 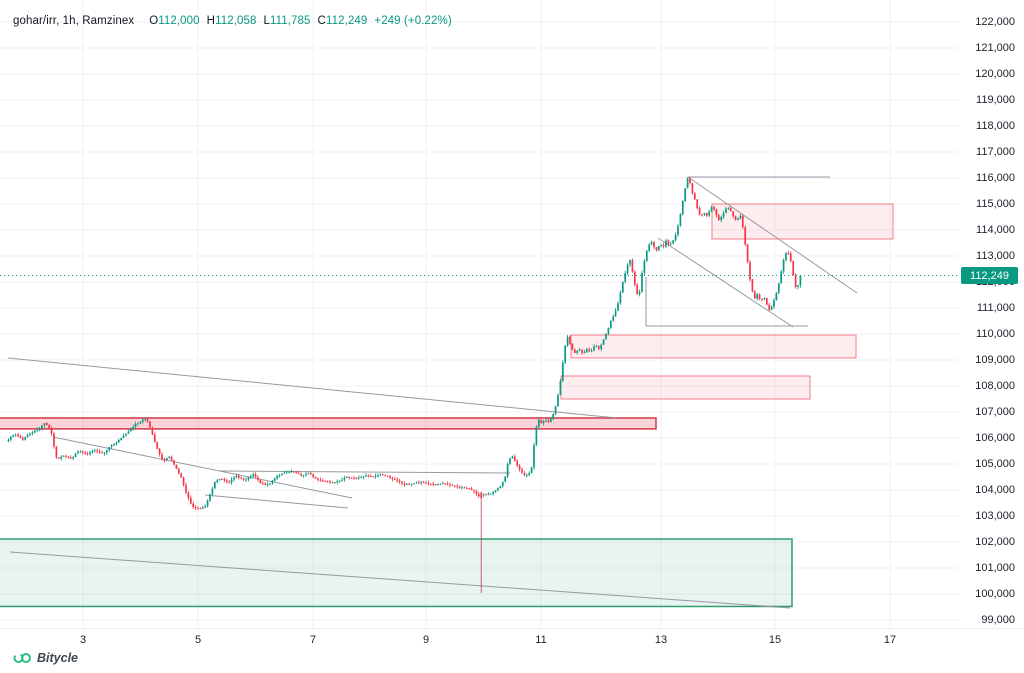 I want to click on bitycle-logo: Bitycle, so click(x=45, y=658).